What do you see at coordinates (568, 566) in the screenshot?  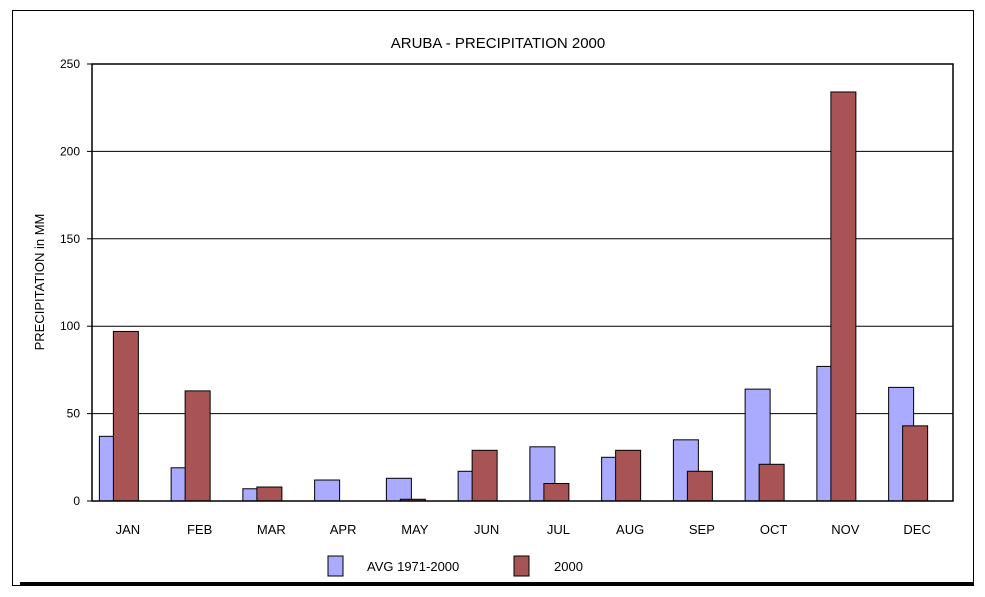 I see `legend-label-2000: 2000` at bounding box center [568, 566].